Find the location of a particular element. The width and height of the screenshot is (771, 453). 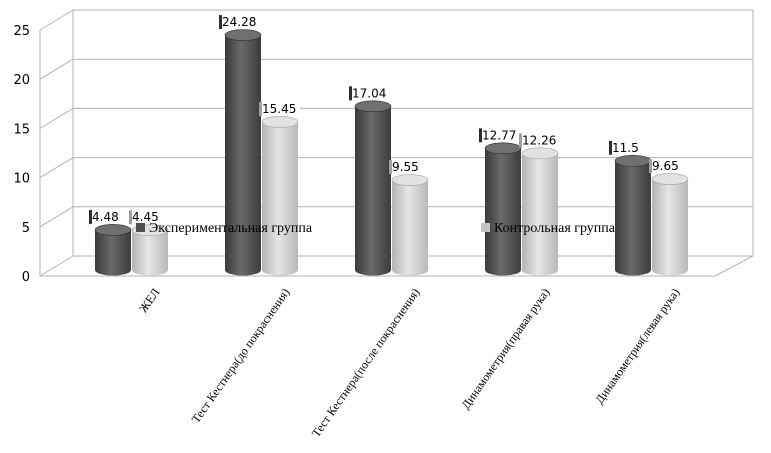

data-label: 11.5 is located at coordinates (625, 148).